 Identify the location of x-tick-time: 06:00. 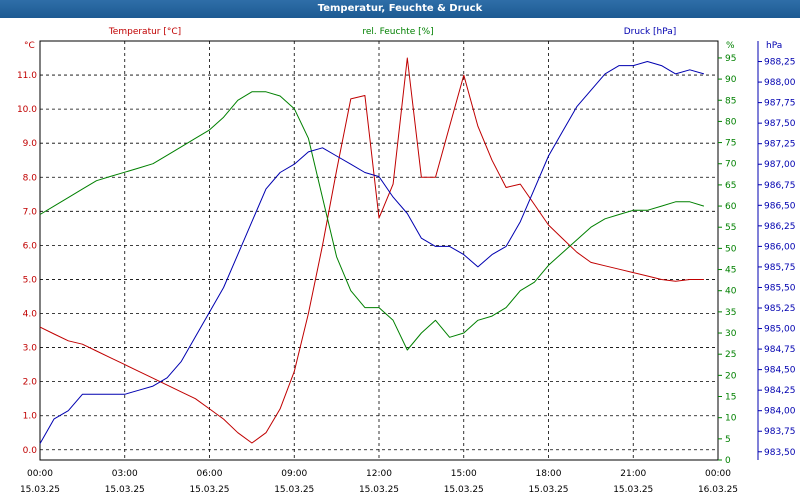
(210, 474).